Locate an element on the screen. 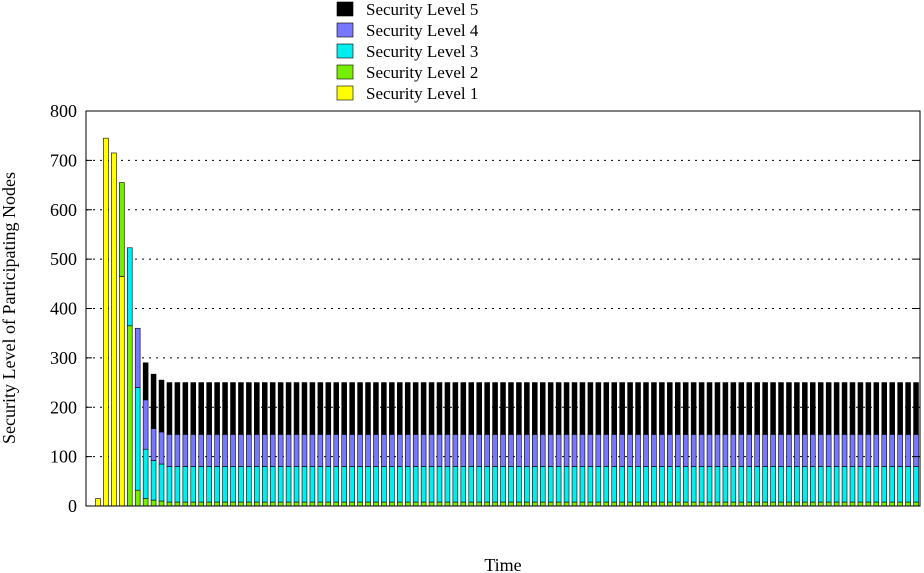  legend-label: Security Level 4 is located at coordinates (422, 30).